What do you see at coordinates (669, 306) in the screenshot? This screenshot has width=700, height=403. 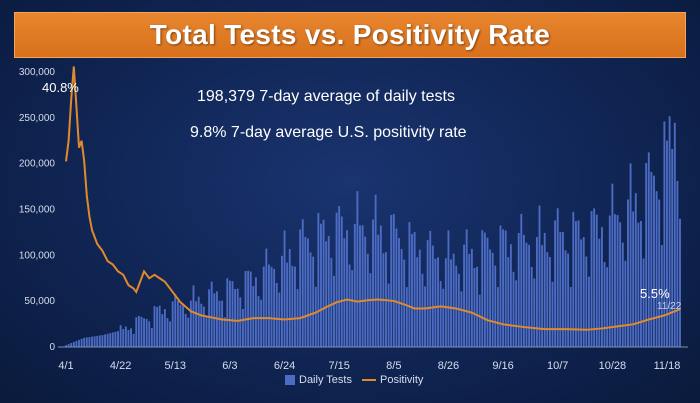 I see `latest-date-label: 11/22` at bounding box center [669, 306].